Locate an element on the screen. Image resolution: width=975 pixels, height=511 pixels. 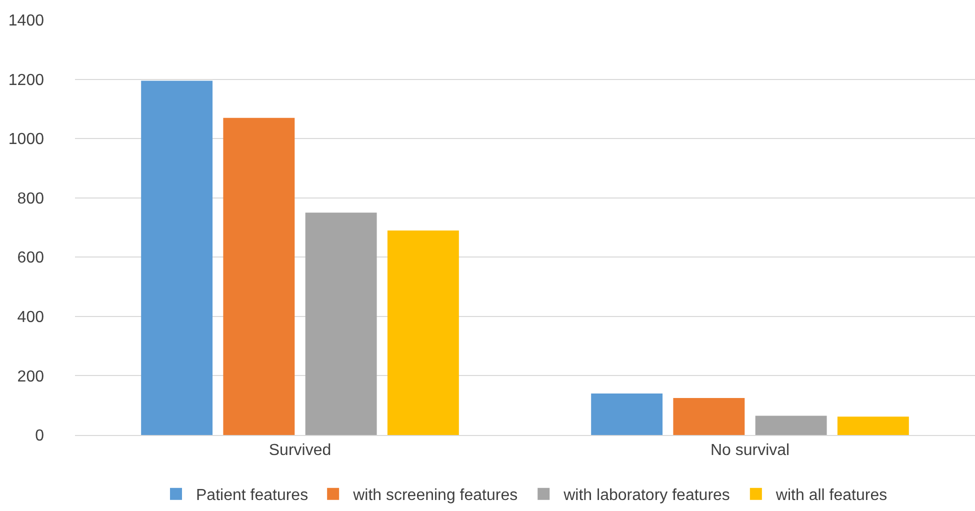
legend-label: Patient features is located at coordinates (252, 495).